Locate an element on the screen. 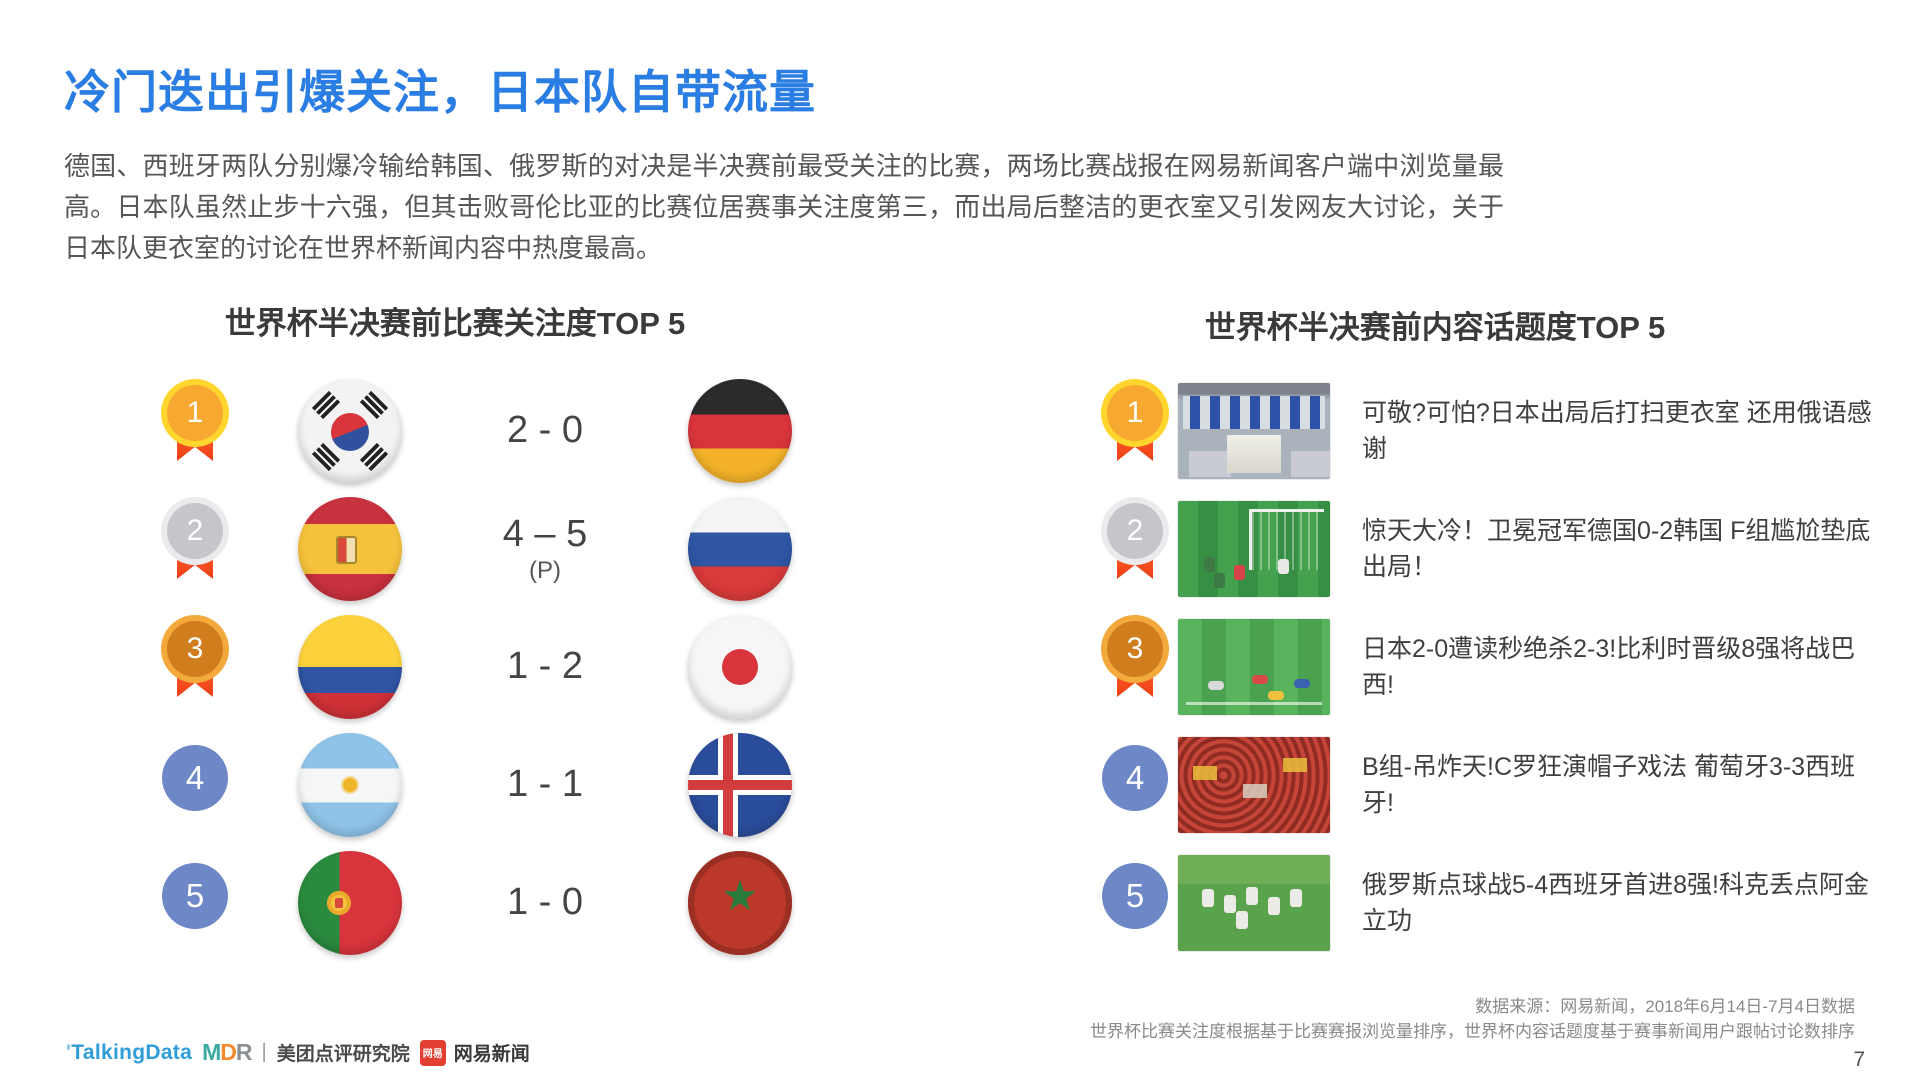 This screenshot has height=1080, width=1921. footer-logos: 'TalkingData MDR | 美团点评研究院 网易 网易新闻 is located at coordinates (298, 1052).